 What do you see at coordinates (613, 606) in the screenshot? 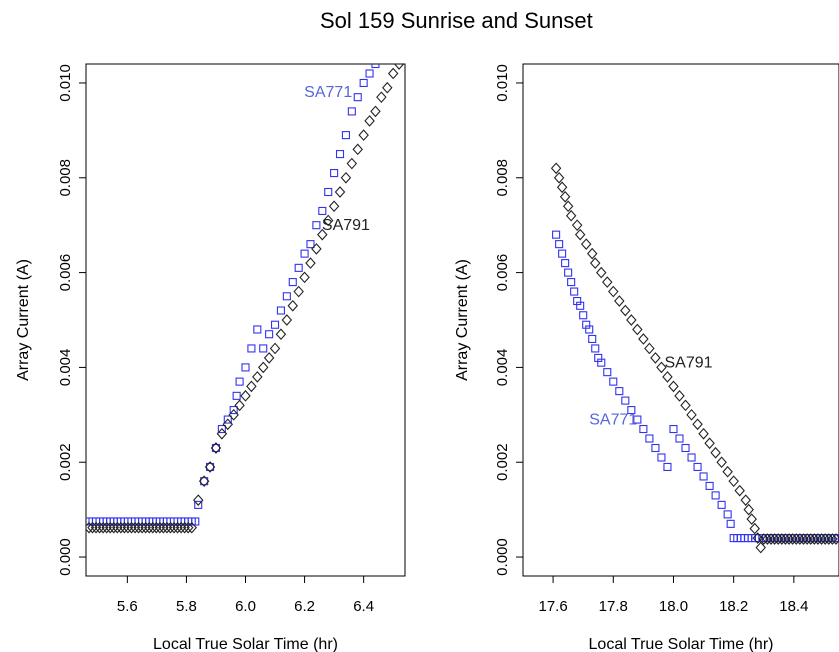
I see `x-tick-label: 17.8` at bounding box center [613, 606].